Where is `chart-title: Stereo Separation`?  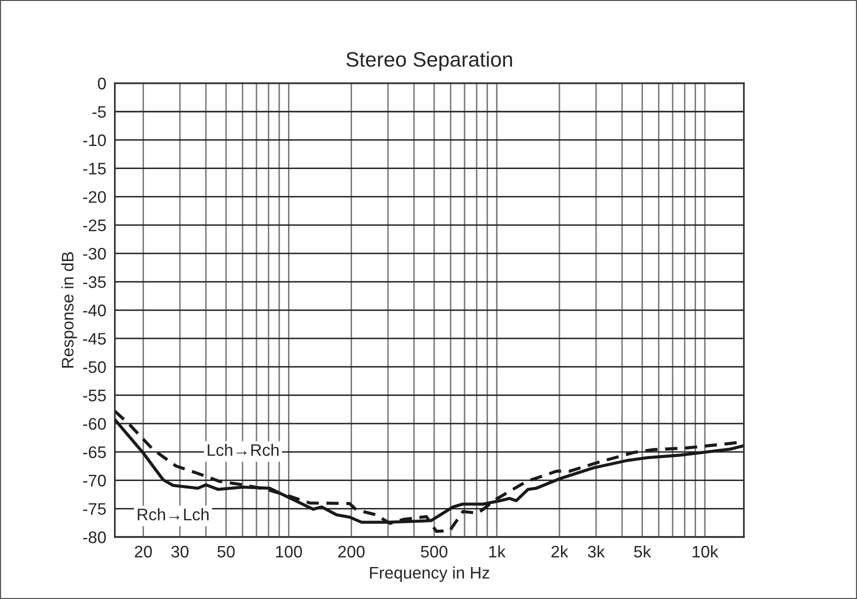 chart-title: Stereo Separation is located at coordinates (429, 61).